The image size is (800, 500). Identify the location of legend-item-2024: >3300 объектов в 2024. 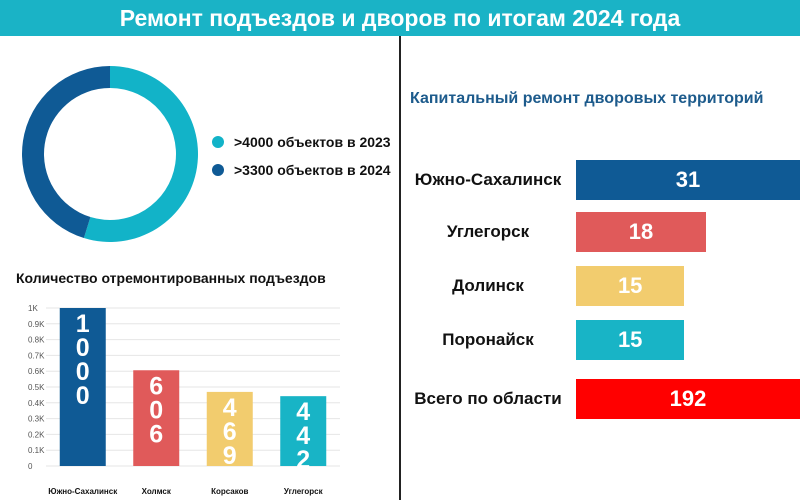
(301, 170).